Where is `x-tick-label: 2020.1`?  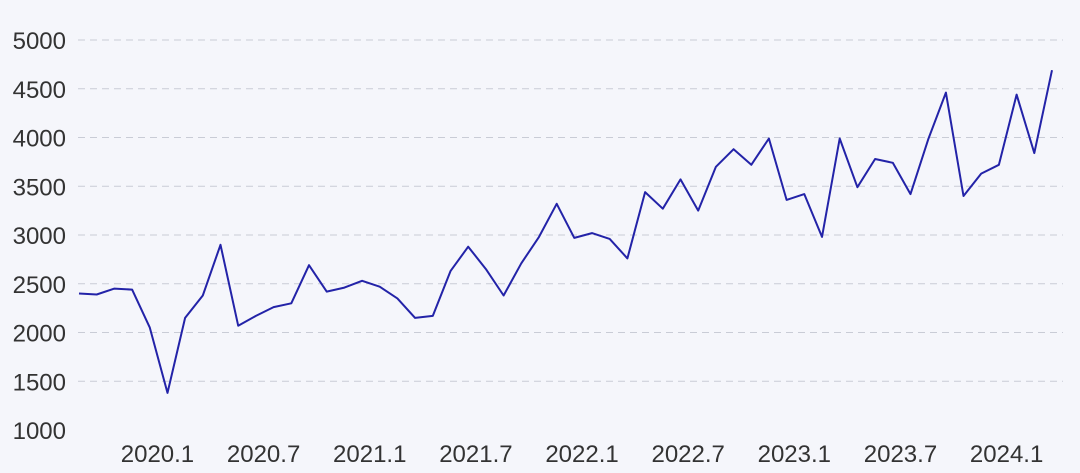
x-tick-label: 2020.1 is located at coordinates (157, 454).